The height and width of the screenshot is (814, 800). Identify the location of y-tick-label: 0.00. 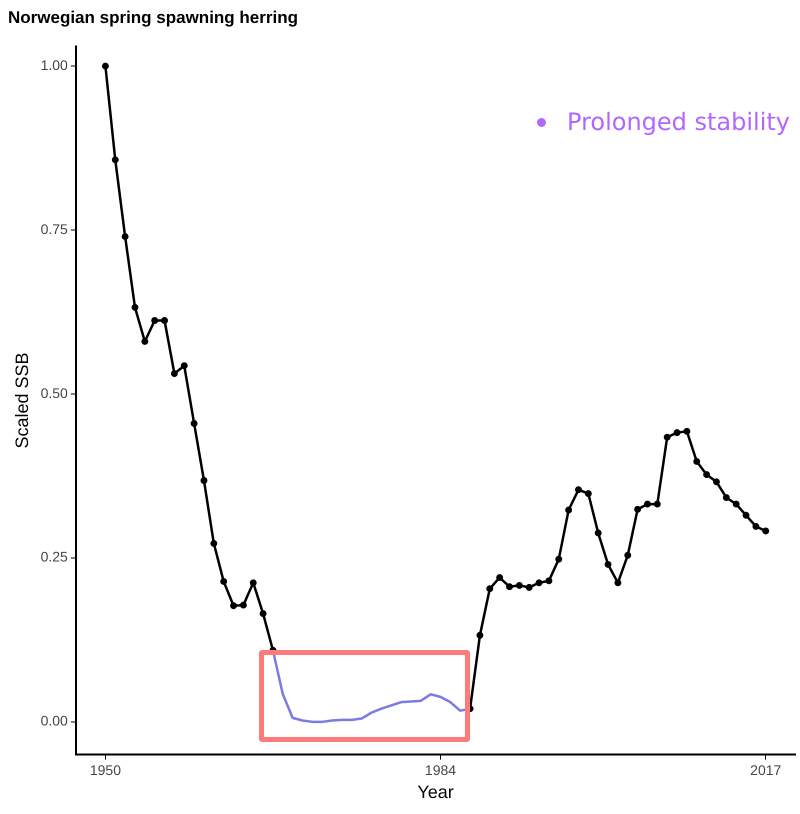
(54, 720).